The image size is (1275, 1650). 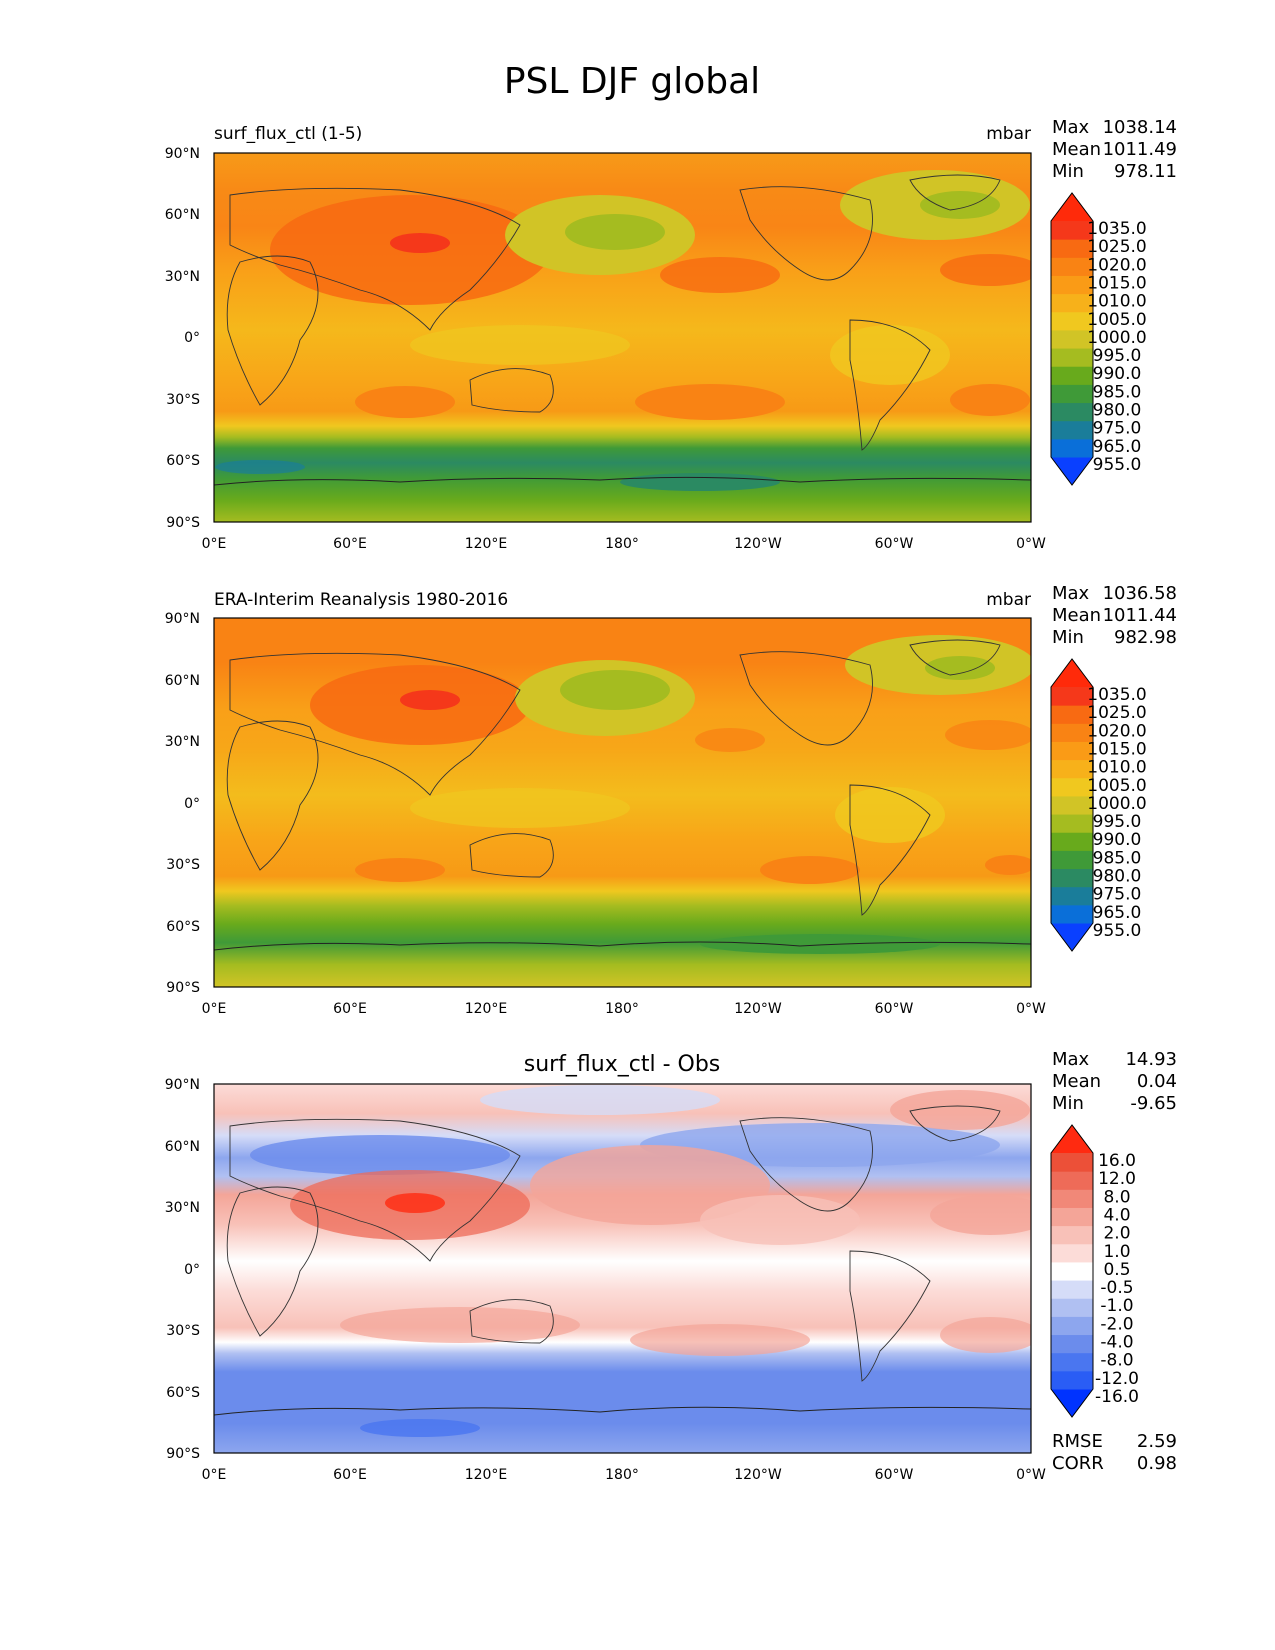 I want to click on colorbar-tick-label: 955.0, so click(x=1117, y=465).